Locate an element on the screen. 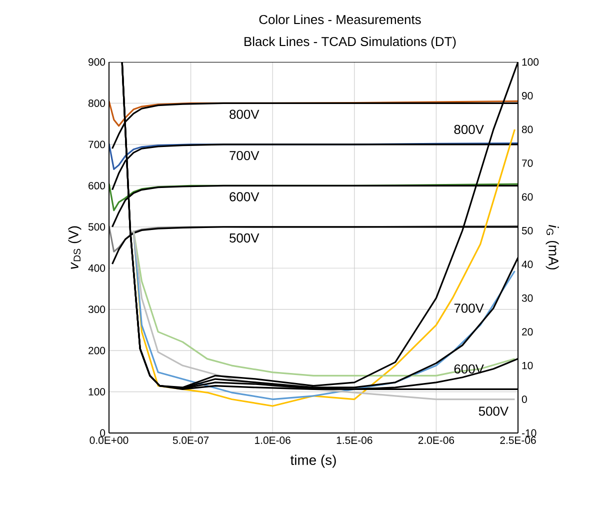 The image size is (602, 507). y2-tick-label: 40 is located at coordinates (527, 264).